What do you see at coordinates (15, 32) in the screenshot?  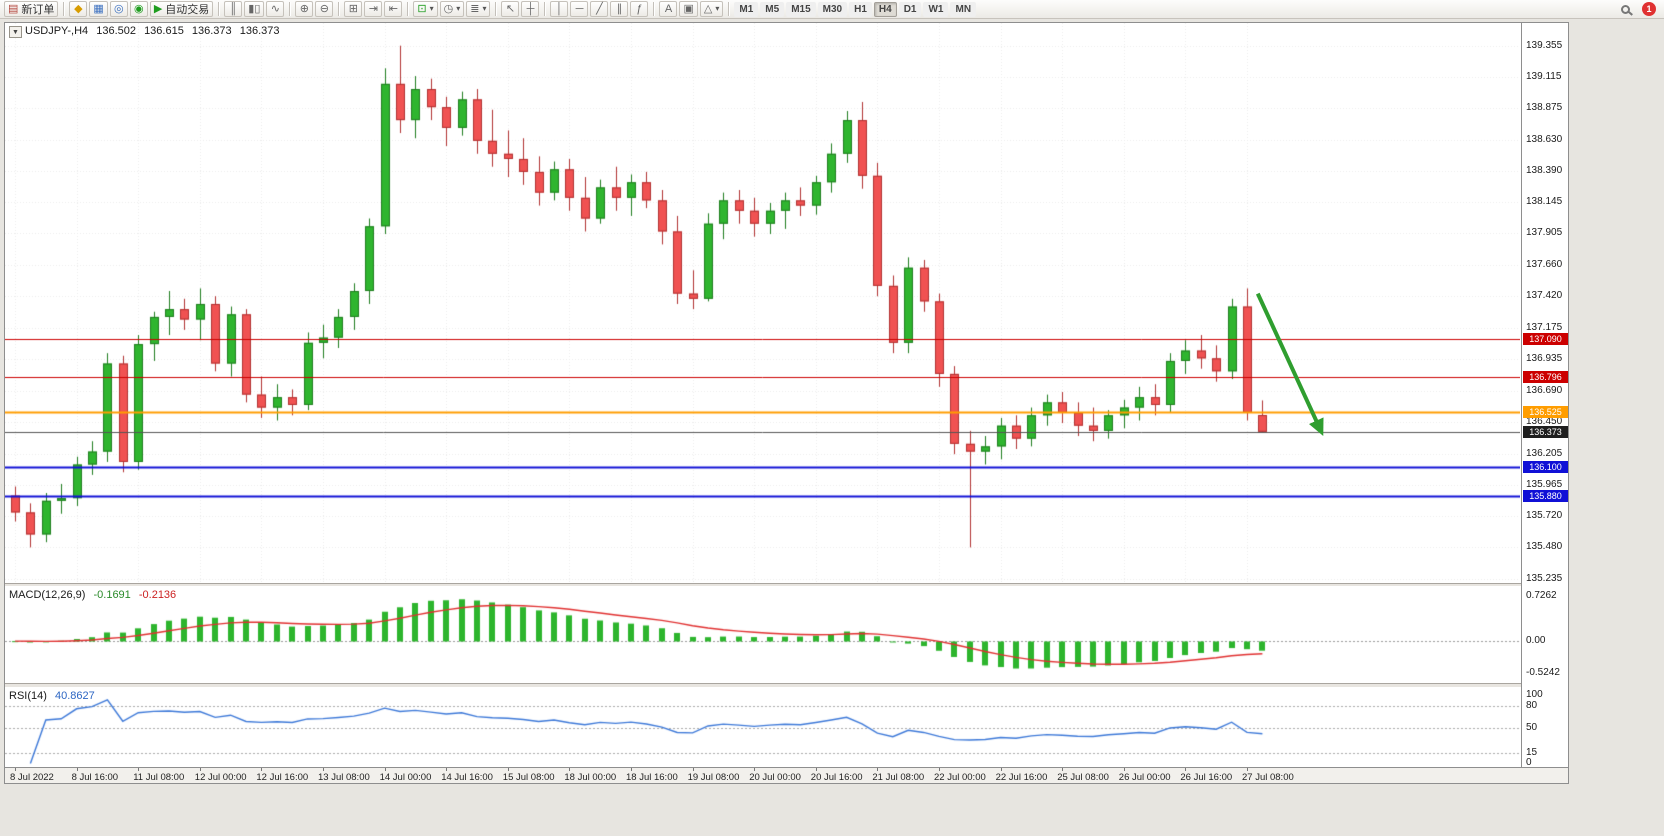 I see `symbol-dropdown-button: ▼` at bounding box center [15, 32].